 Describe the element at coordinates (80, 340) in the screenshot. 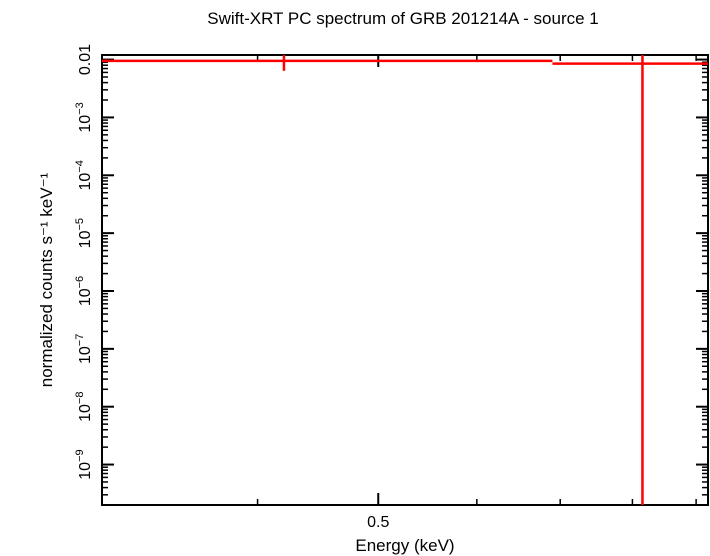

I see `y-tick-label-exp: −7` at that location.